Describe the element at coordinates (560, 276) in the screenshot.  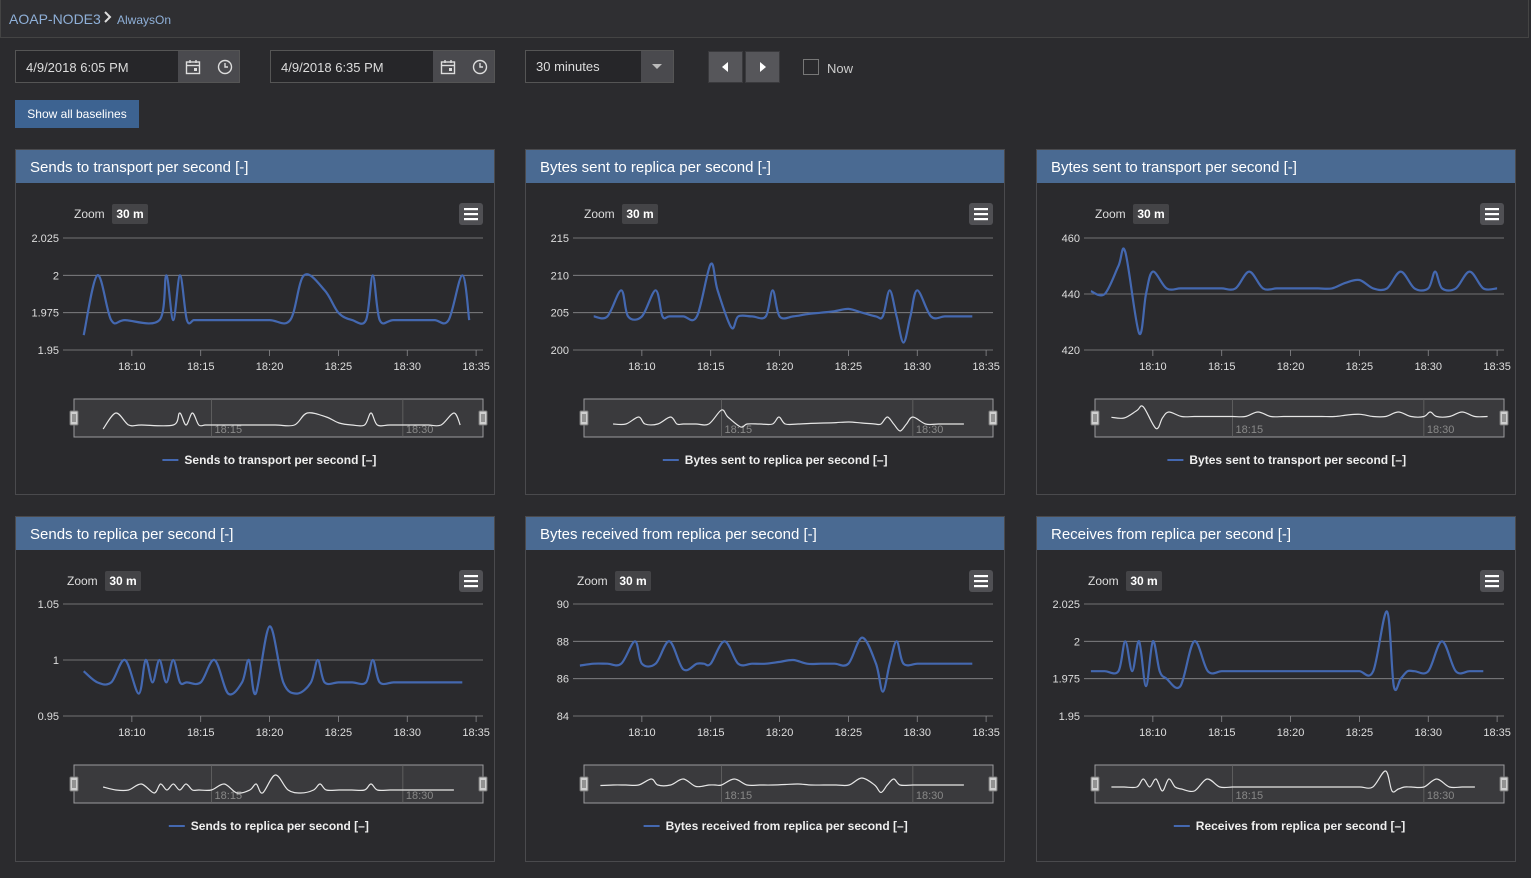
I see `y-tick-label: 210` at that location.